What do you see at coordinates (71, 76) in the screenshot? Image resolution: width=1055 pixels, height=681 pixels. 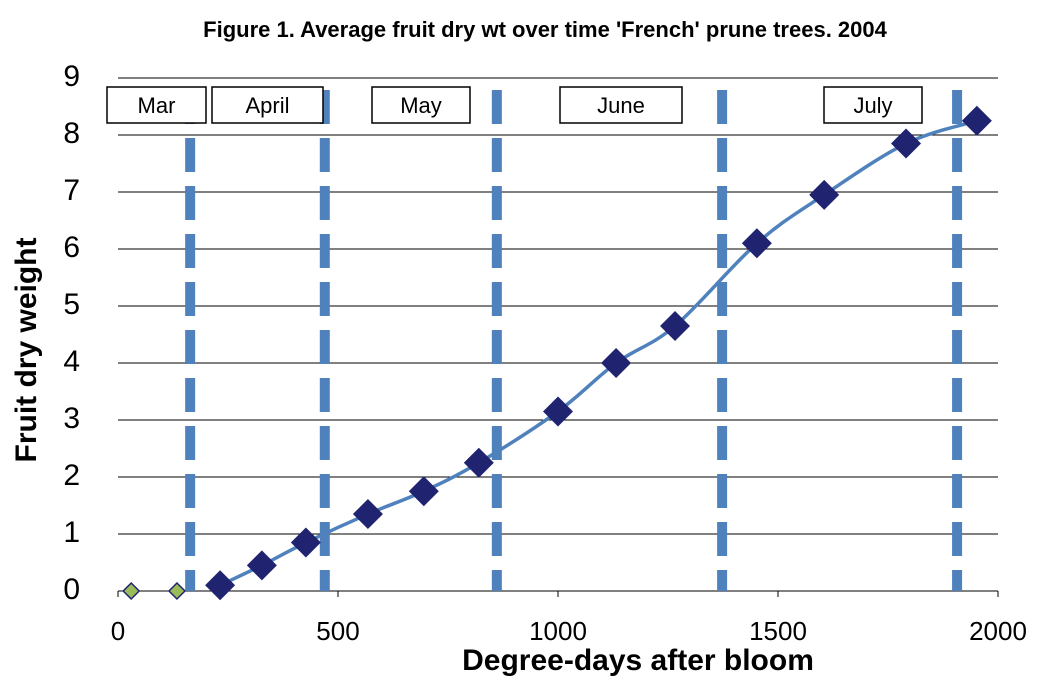 I see `y-tick-label: 9` at bounding box center [71, 76].